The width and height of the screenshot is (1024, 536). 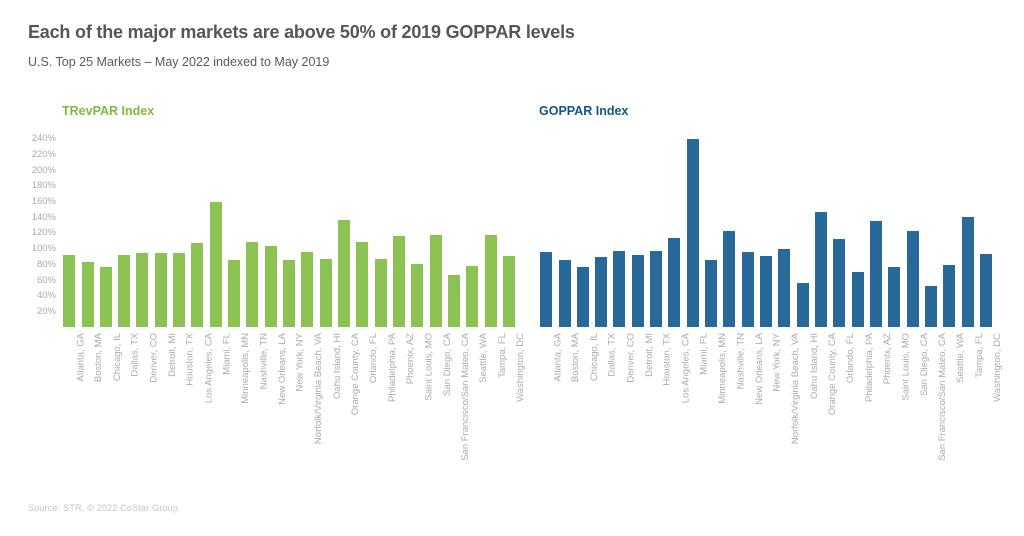 I want to click on y-axis-tick-label: 120%, so click(x=43, y=233).